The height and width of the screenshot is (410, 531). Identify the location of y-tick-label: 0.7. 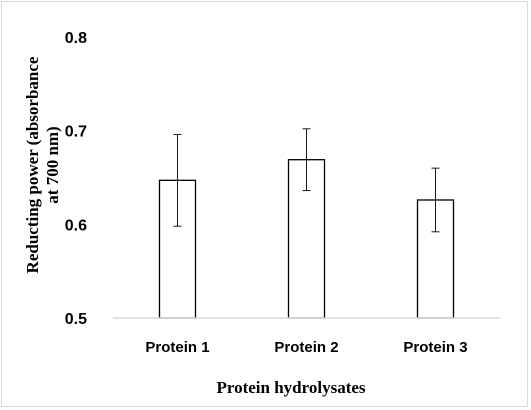
(76, 132).